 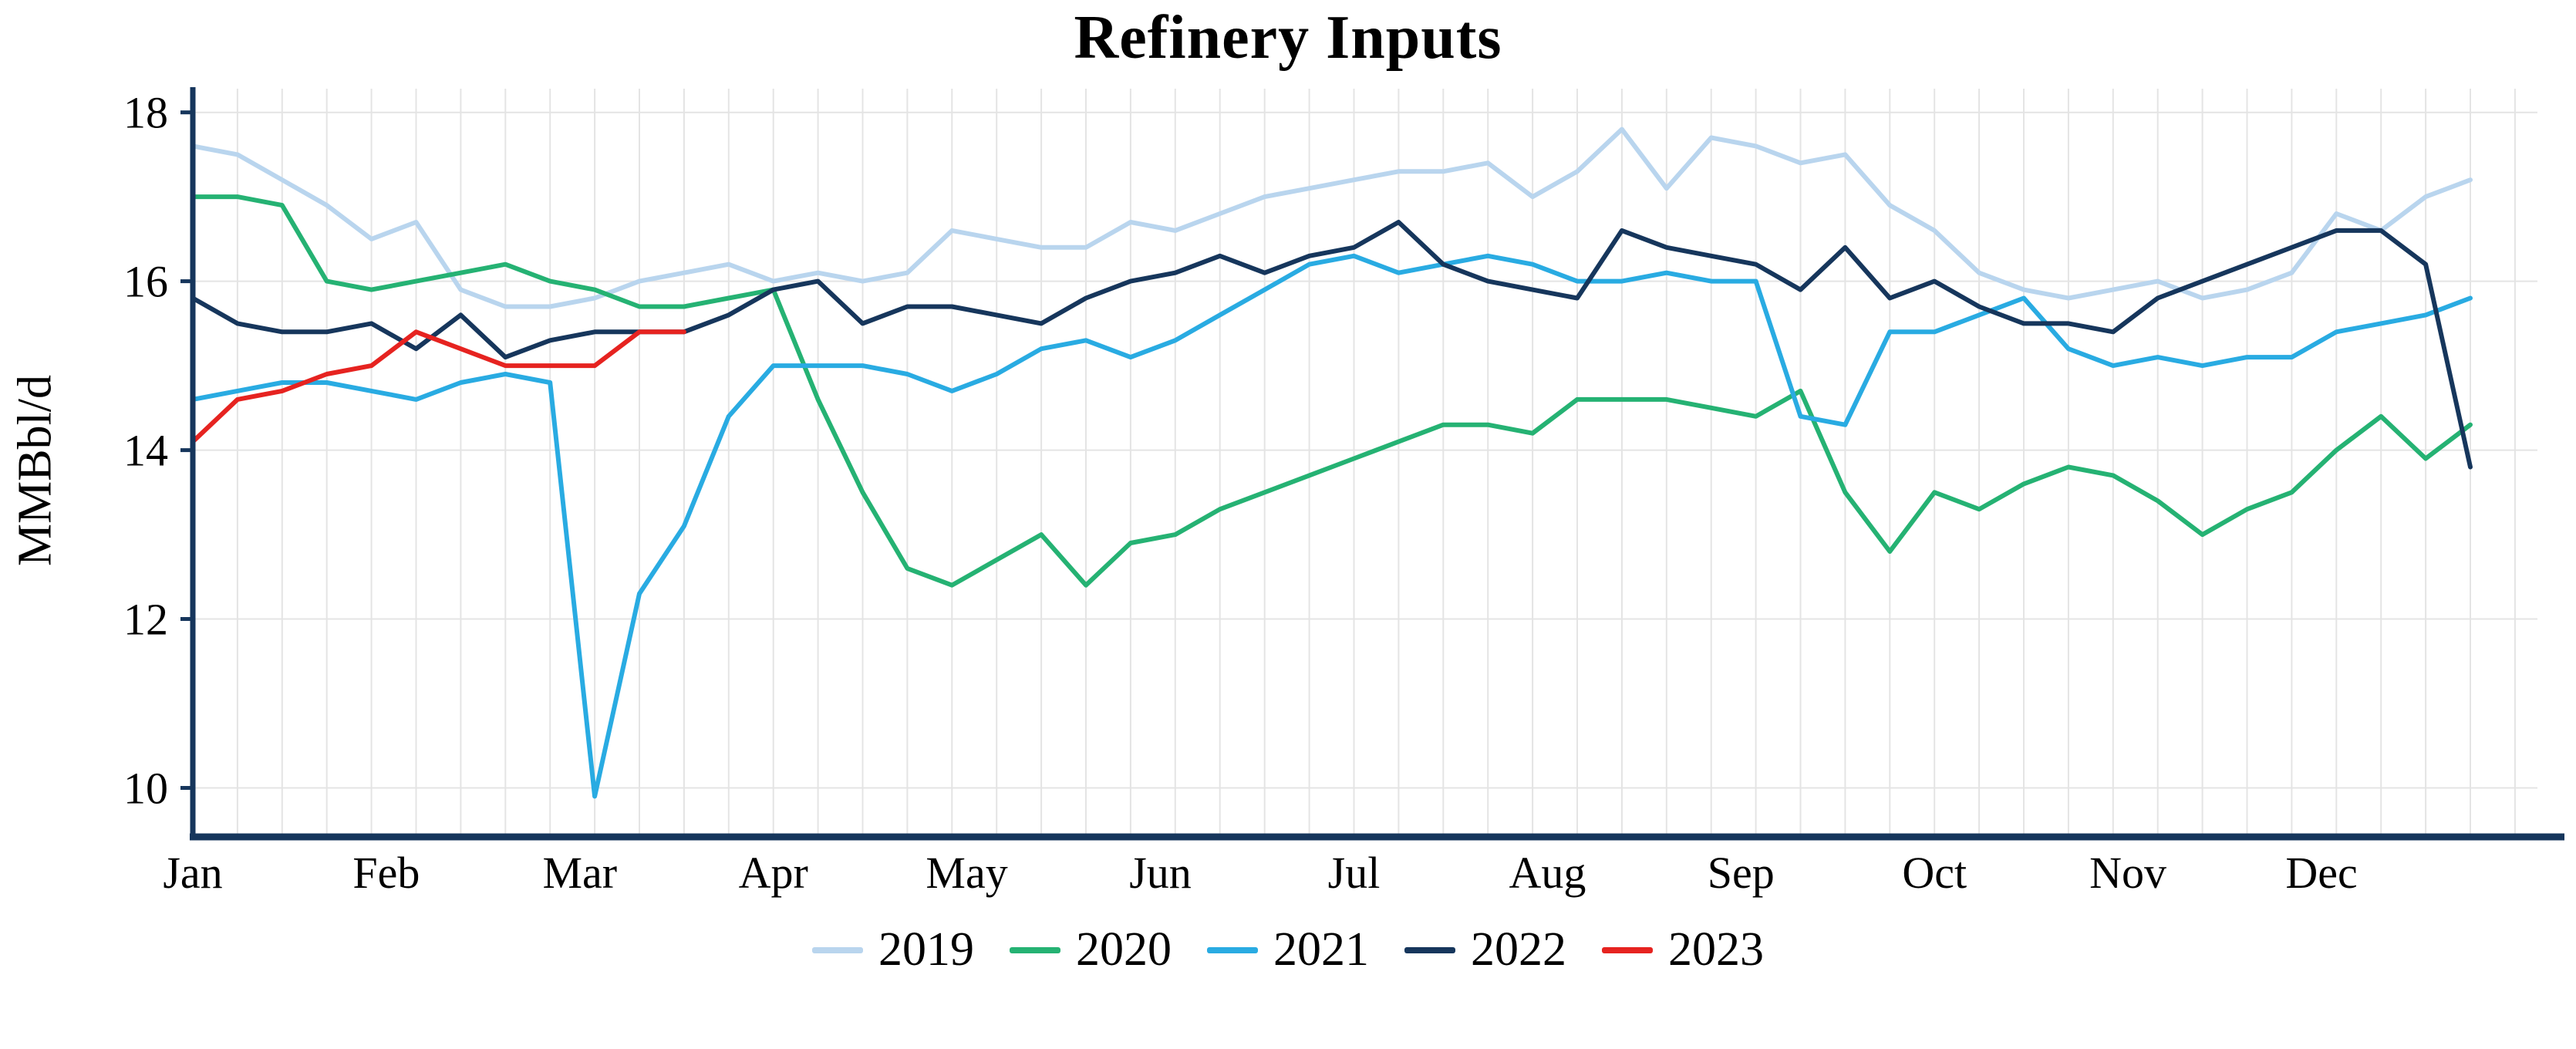 I want to click on x-tick-label: Aug, so click(x=1547, y=873).